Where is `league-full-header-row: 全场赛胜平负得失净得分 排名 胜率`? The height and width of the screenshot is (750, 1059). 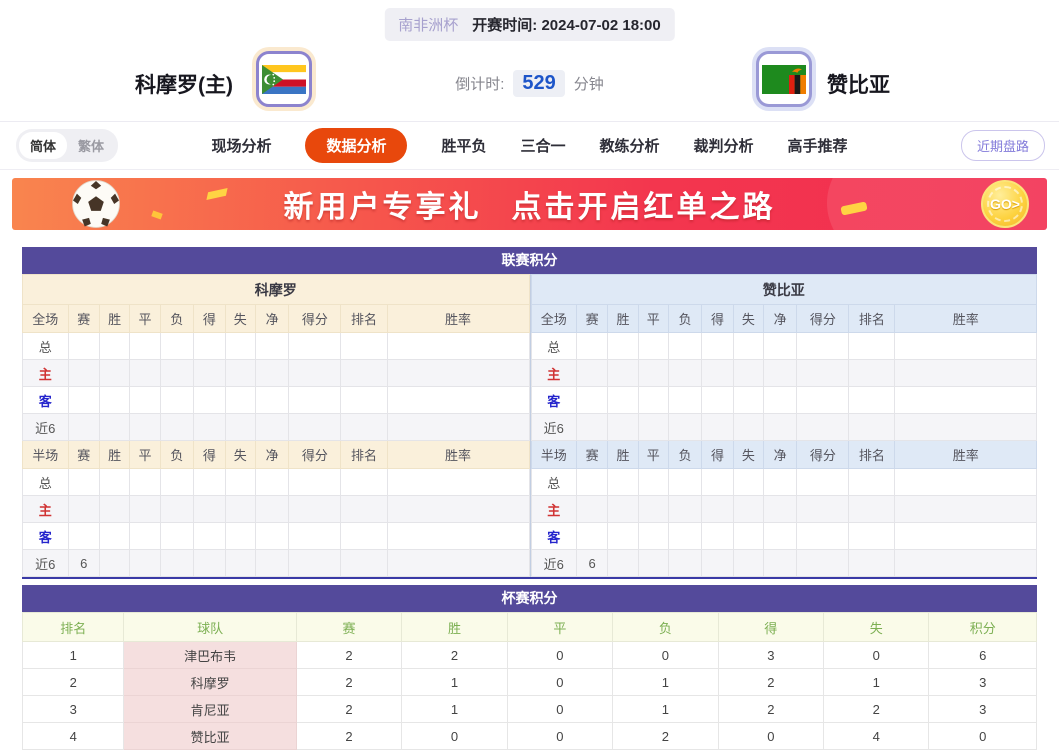 league-full-header-row: 全场赛胜平负得失净得分 排名 胜率 is located at coordinates (276, 318).